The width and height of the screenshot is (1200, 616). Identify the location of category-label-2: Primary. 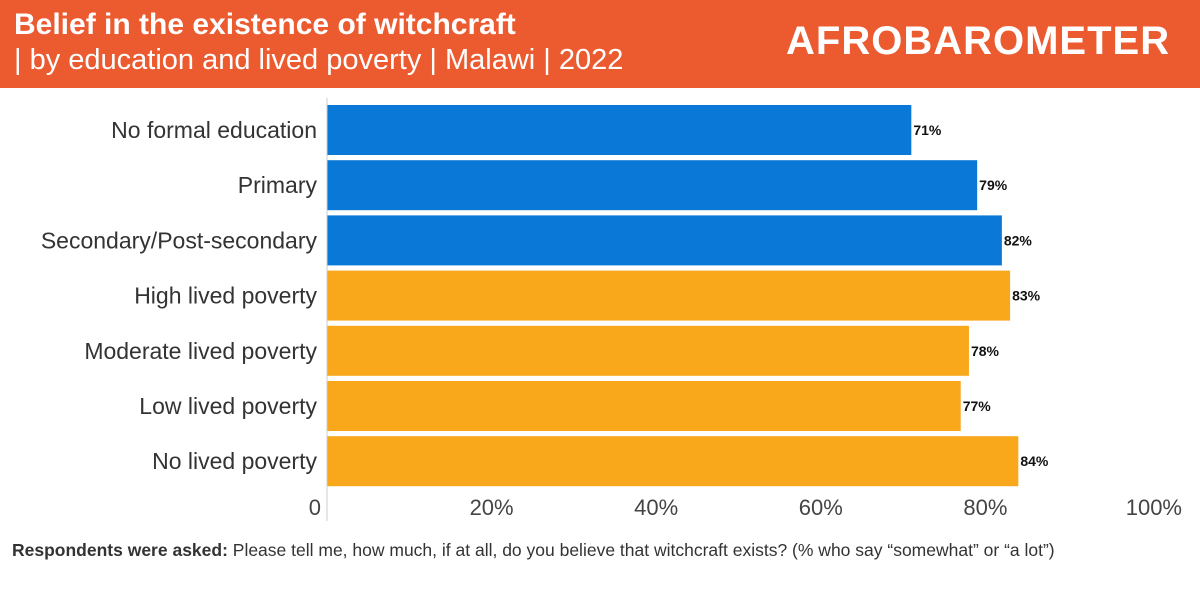
(278, 185).